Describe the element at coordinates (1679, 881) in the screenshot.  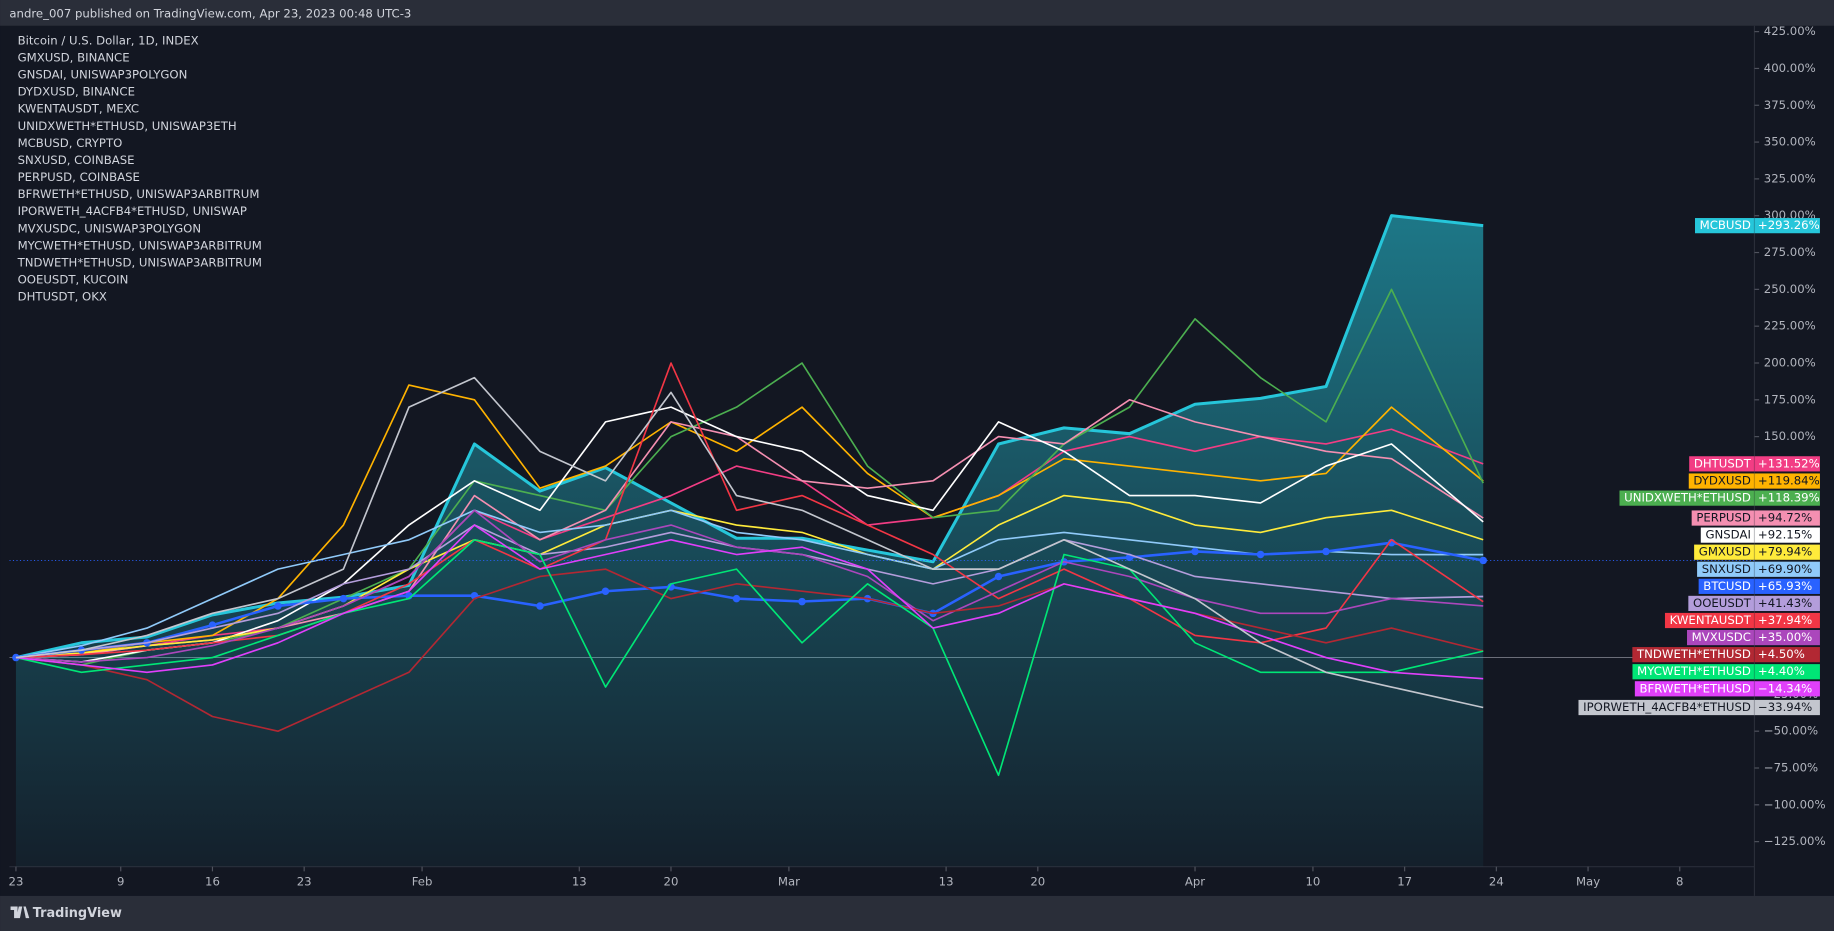
I see `x-tick-label: 8` at that location.